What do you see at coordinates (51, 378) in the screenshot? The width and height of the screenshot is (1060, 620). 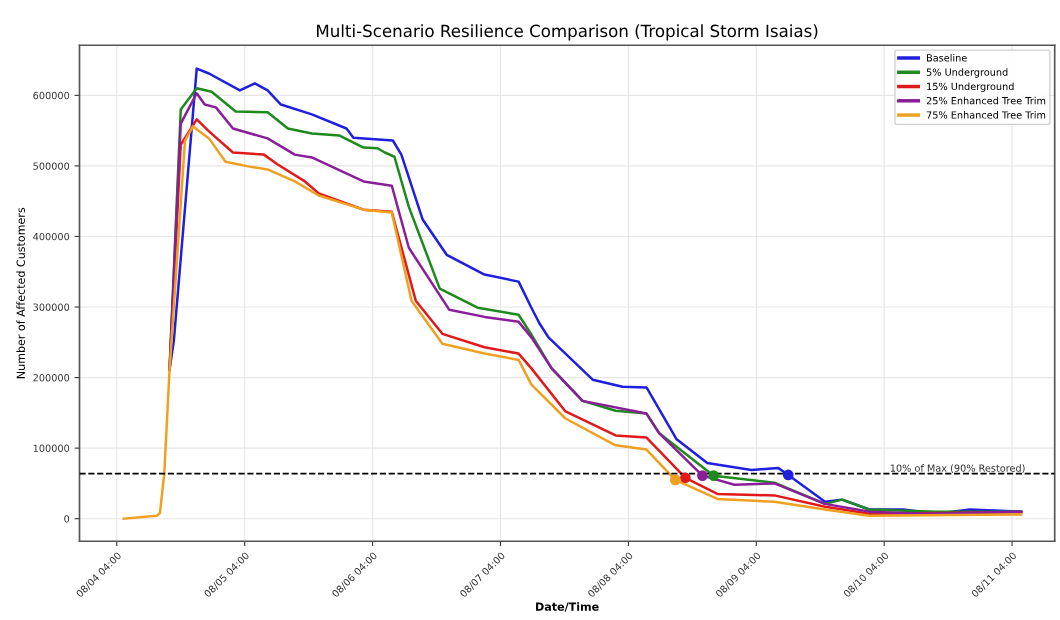 I see `y-tick-label: 200000` at bounding box center [51, 378].